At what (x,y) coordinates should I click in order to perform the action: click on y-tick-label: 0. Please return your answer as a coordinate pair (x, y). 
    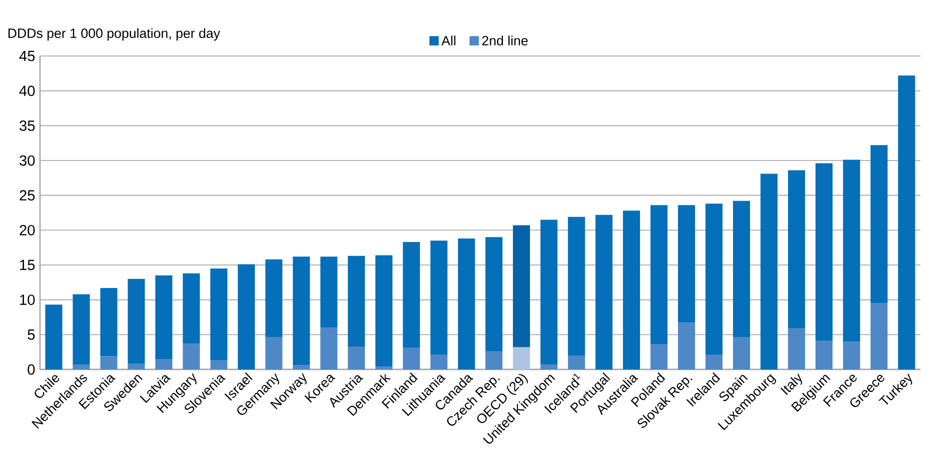
    Looking at the image, I should click on (31, 369).